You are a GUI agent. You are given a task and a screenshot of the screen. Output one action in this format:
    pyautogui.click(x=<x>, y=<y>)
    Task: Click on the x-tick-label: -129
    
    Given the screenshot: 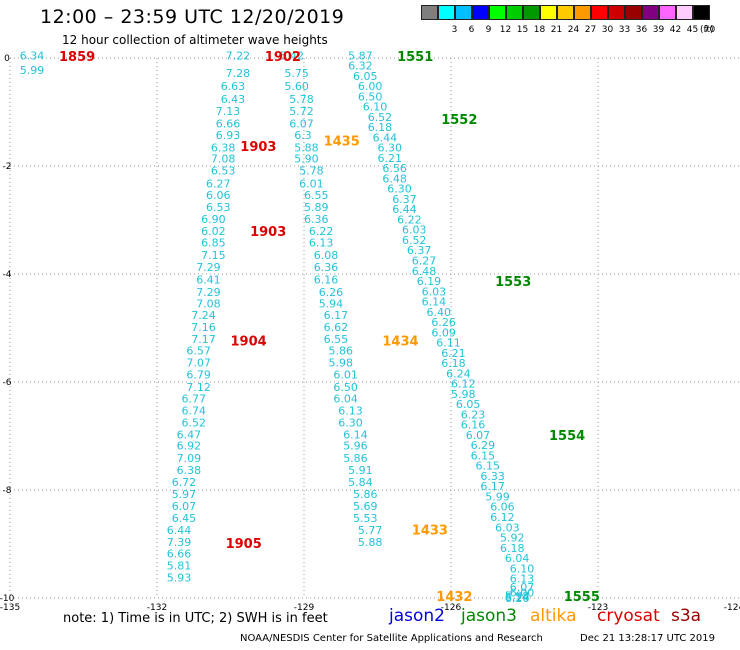 What is the action you would take?
    pyautogui.click(x=304, y=608)
    